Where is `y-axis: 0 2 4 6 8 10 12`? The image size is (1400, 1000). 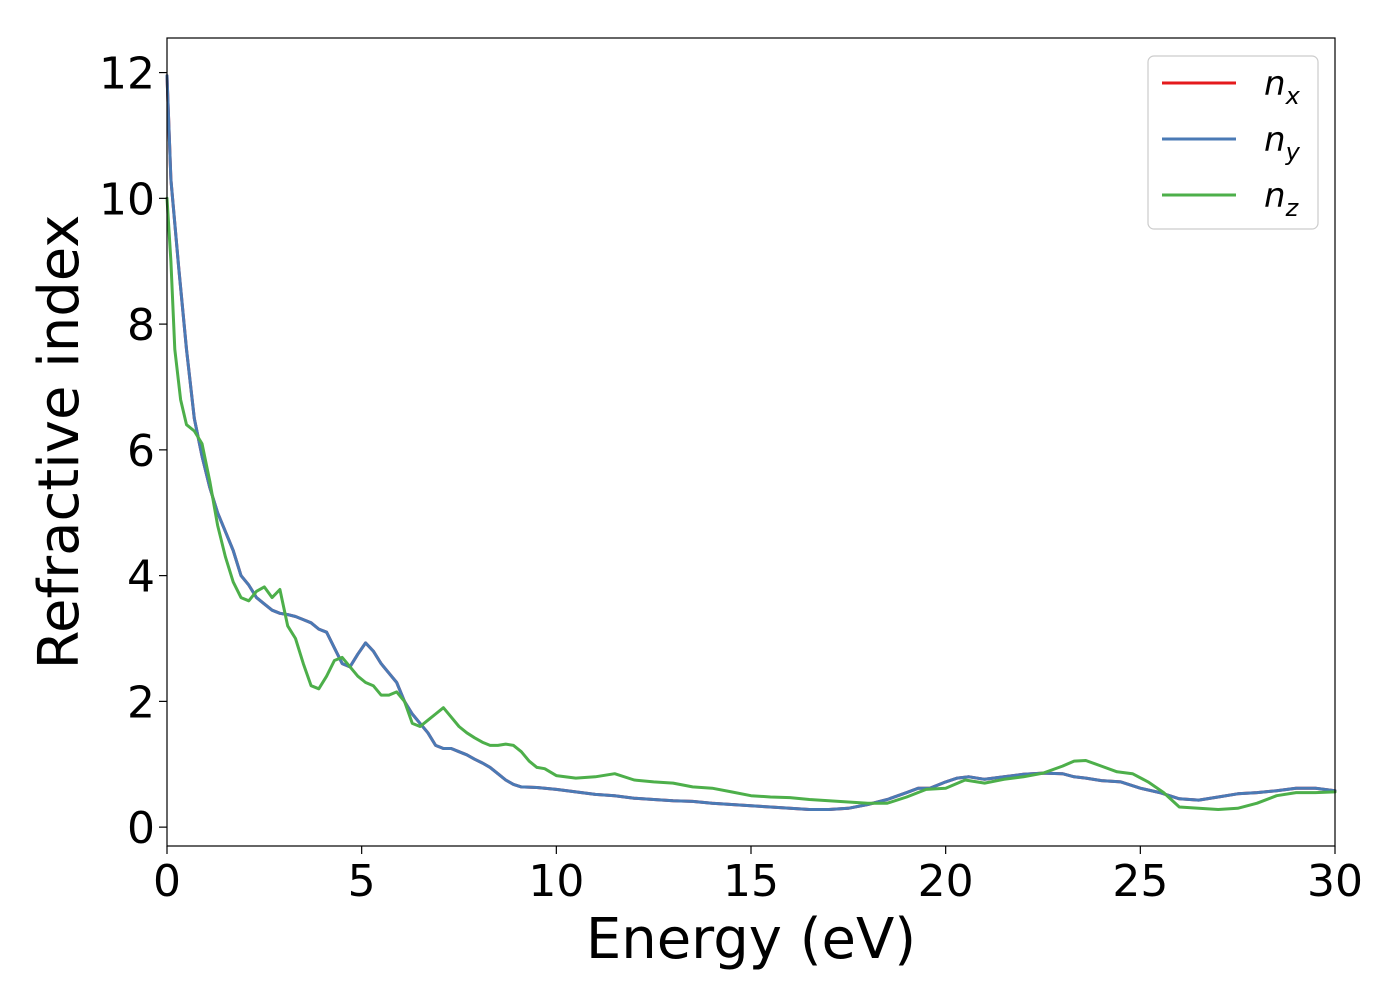 y-axis: 0 2 4 6 8 10 12 is located at coordinates (133, 451).